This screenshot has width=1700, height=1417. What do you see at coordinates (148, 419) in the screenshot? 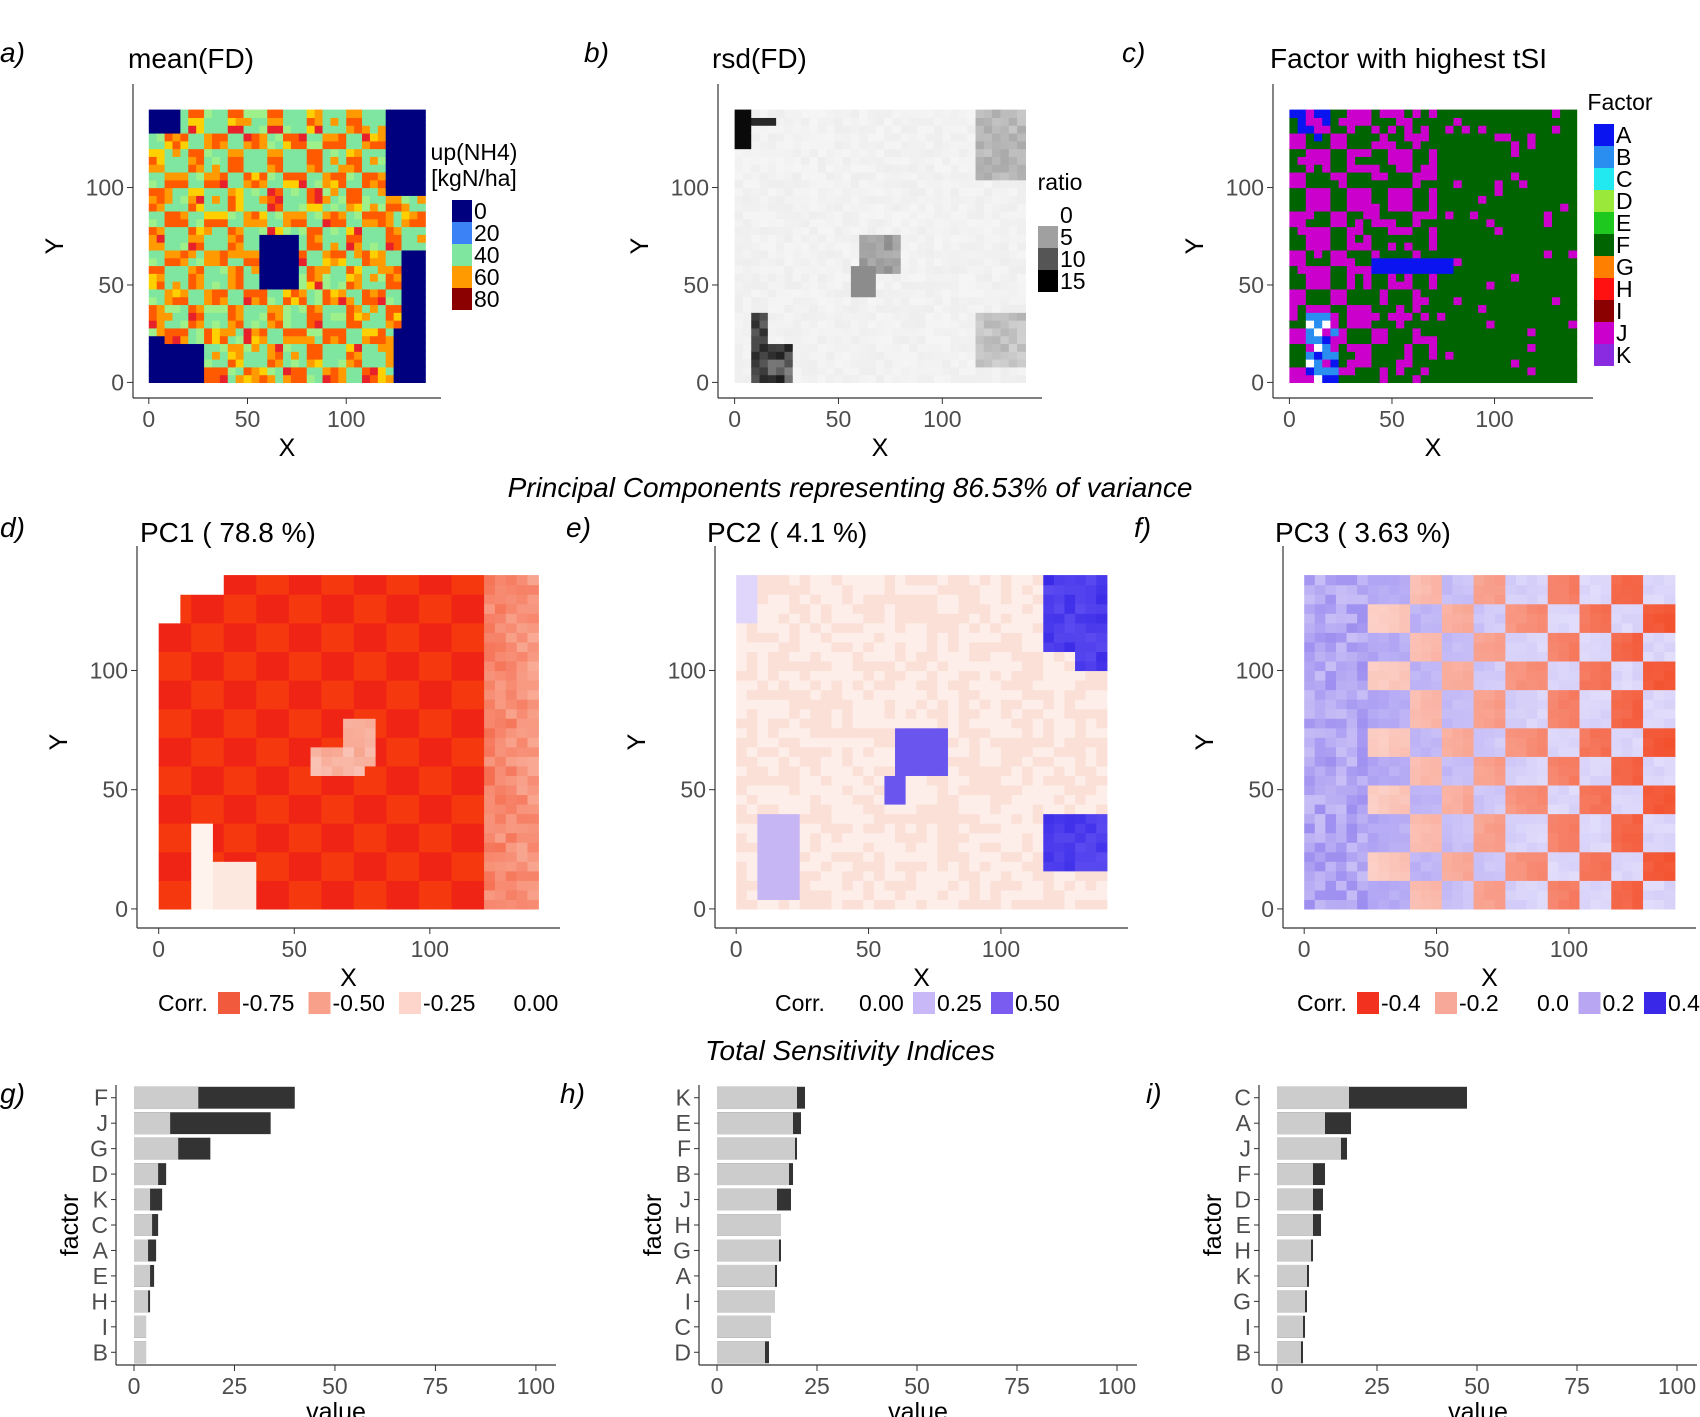
I see `x-tick-label: 0` at bounding box center [148, 419].